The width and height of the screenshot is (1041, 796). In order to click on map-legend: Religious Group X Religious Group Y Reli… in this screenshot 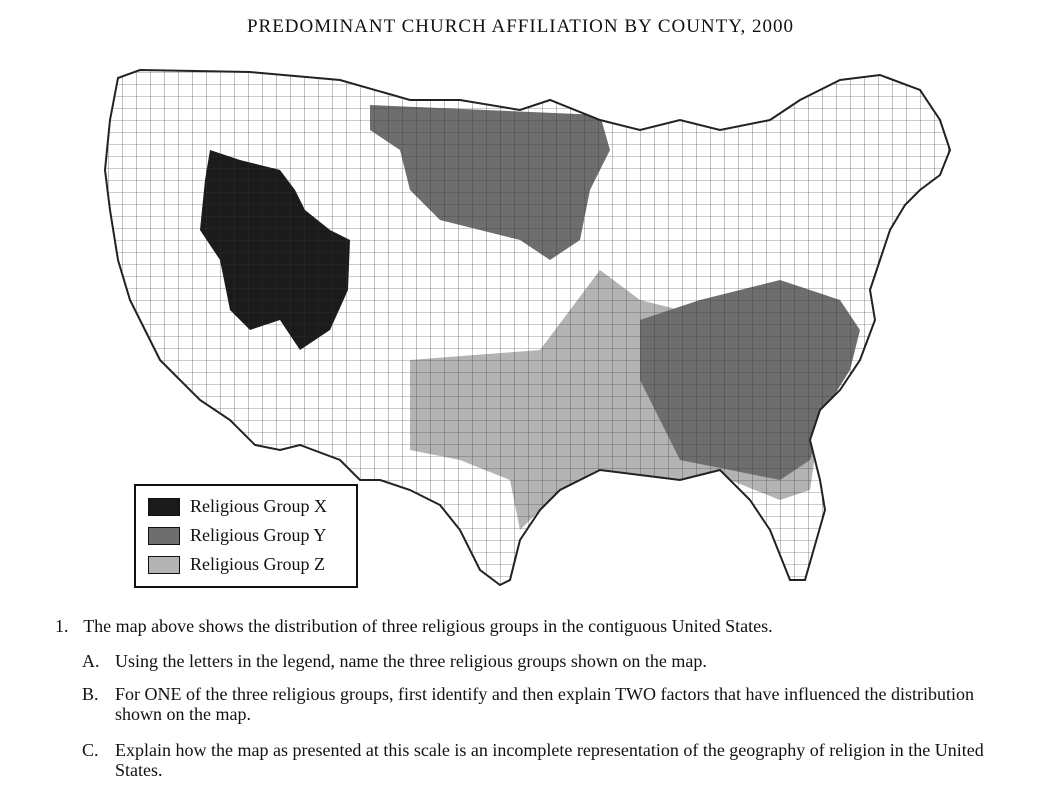, I will do `click(246, 536)`.